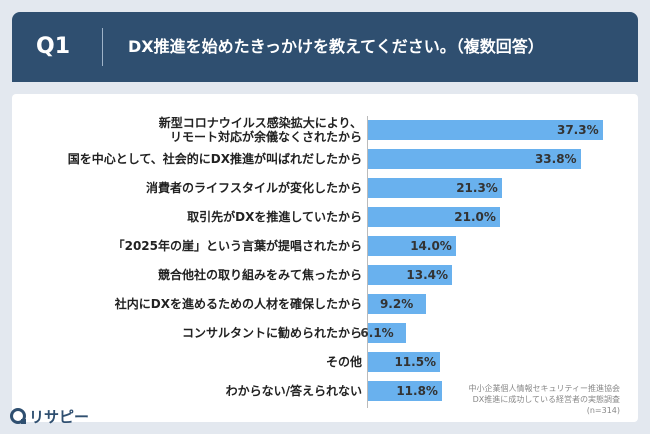  I want to click on question-text: DX推進を始めたきっかけを教えてください。（複数回答）, so click(336, 46).